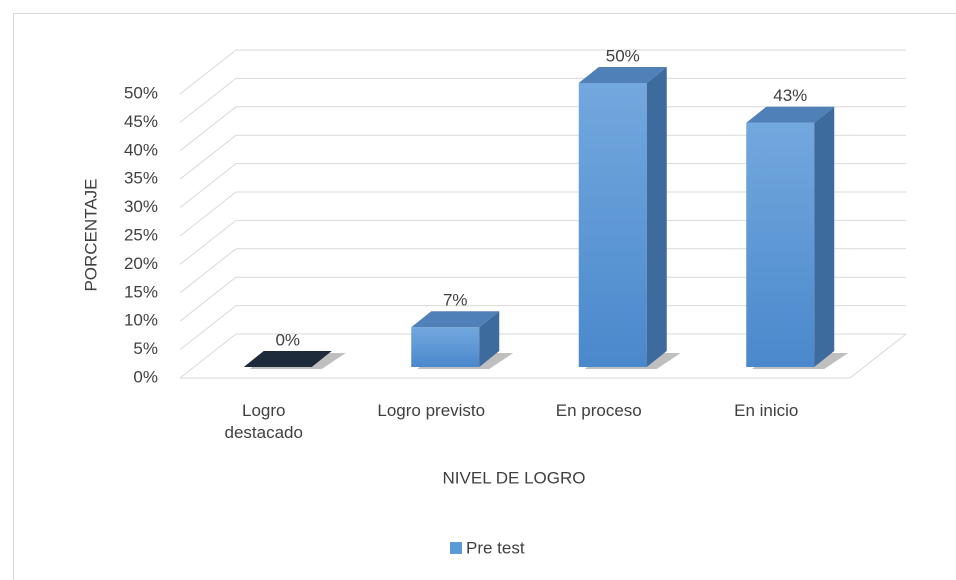 Image resolution: width=956 pixels, height=580 pixels. I want to click on y-tick-label: 0%, so click(145, 376).